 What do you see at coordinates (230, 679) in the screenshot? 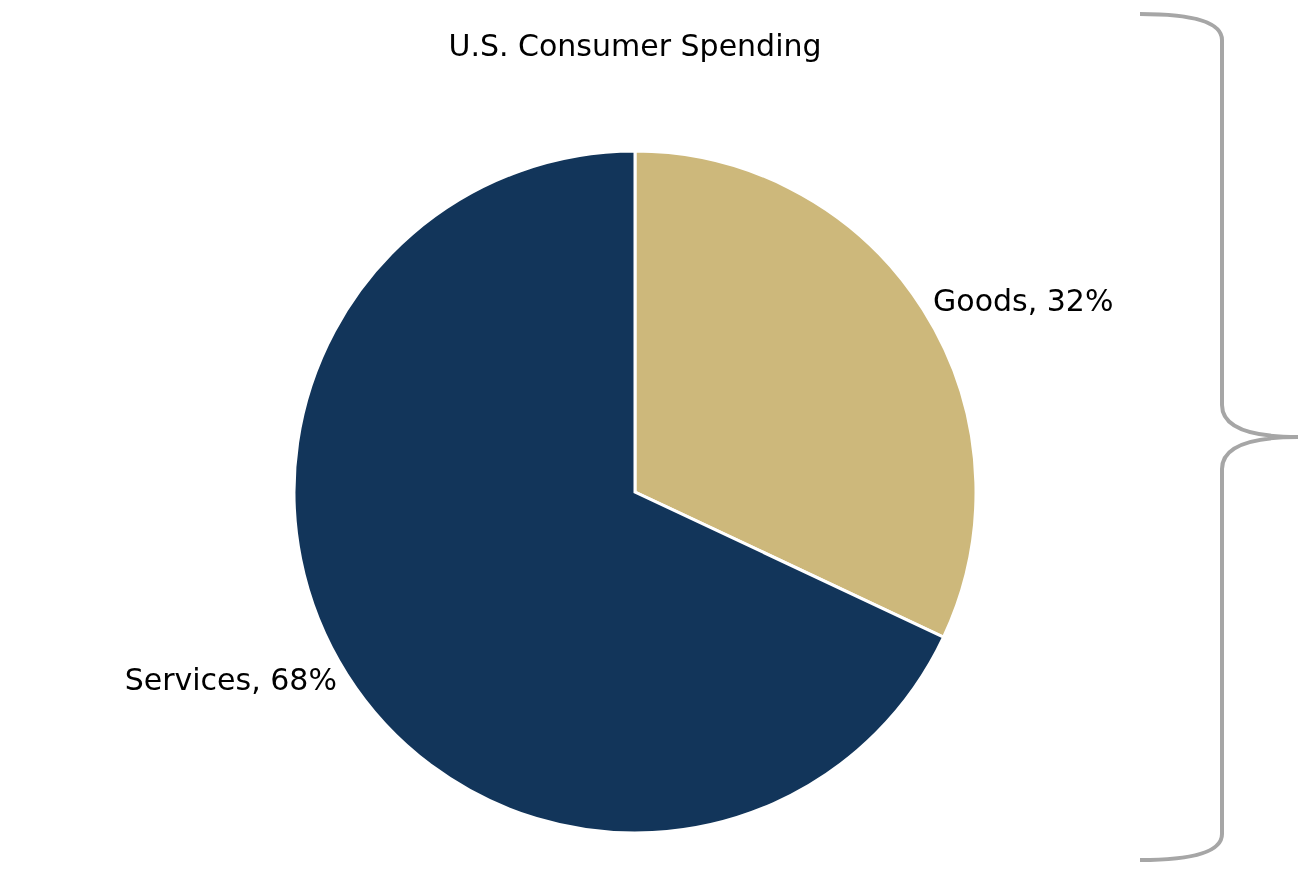
I see `slice-label: Services, 68%` at bounding box center [230, 679].